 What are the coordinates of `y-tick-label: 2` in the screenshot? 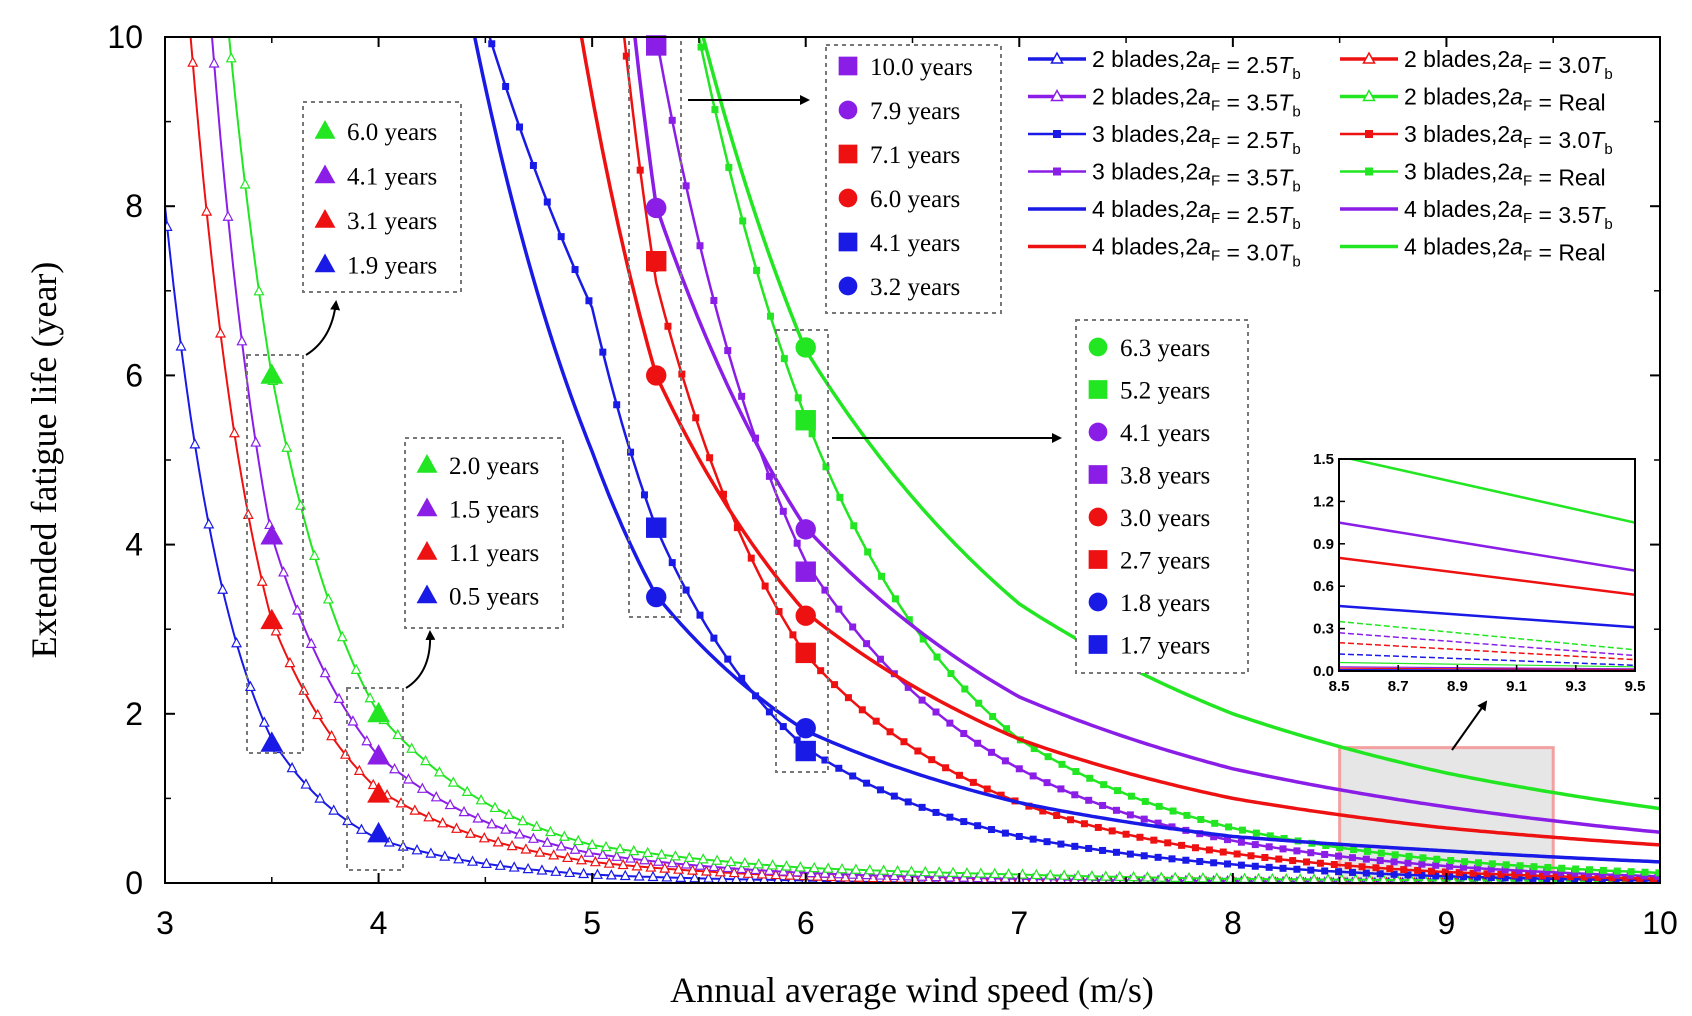 It's located at (134, 714).